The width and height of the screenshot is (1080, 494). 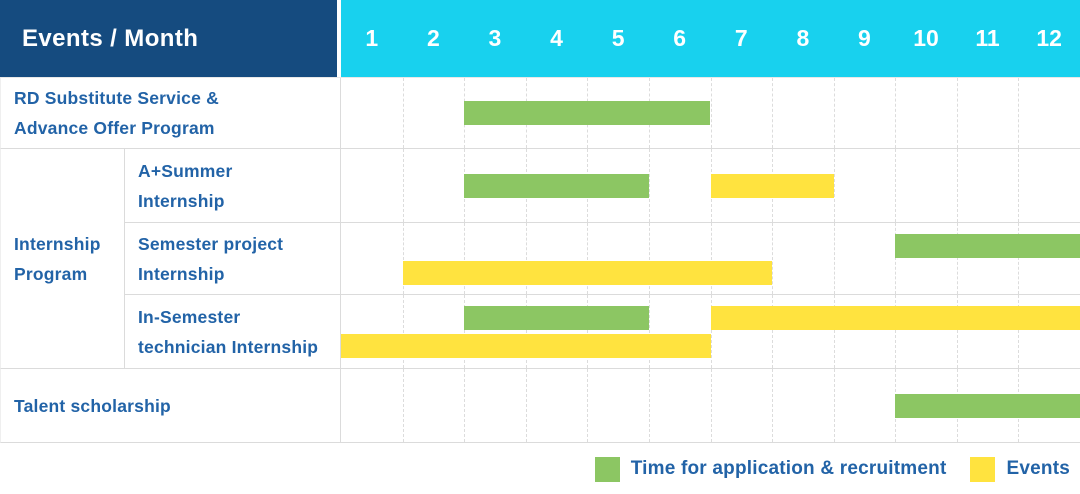 What do you see at coordinates (540, 468) in the screenshot?
I see `legend: Time for application & recruitment Events` at bounding box center [540, 468].